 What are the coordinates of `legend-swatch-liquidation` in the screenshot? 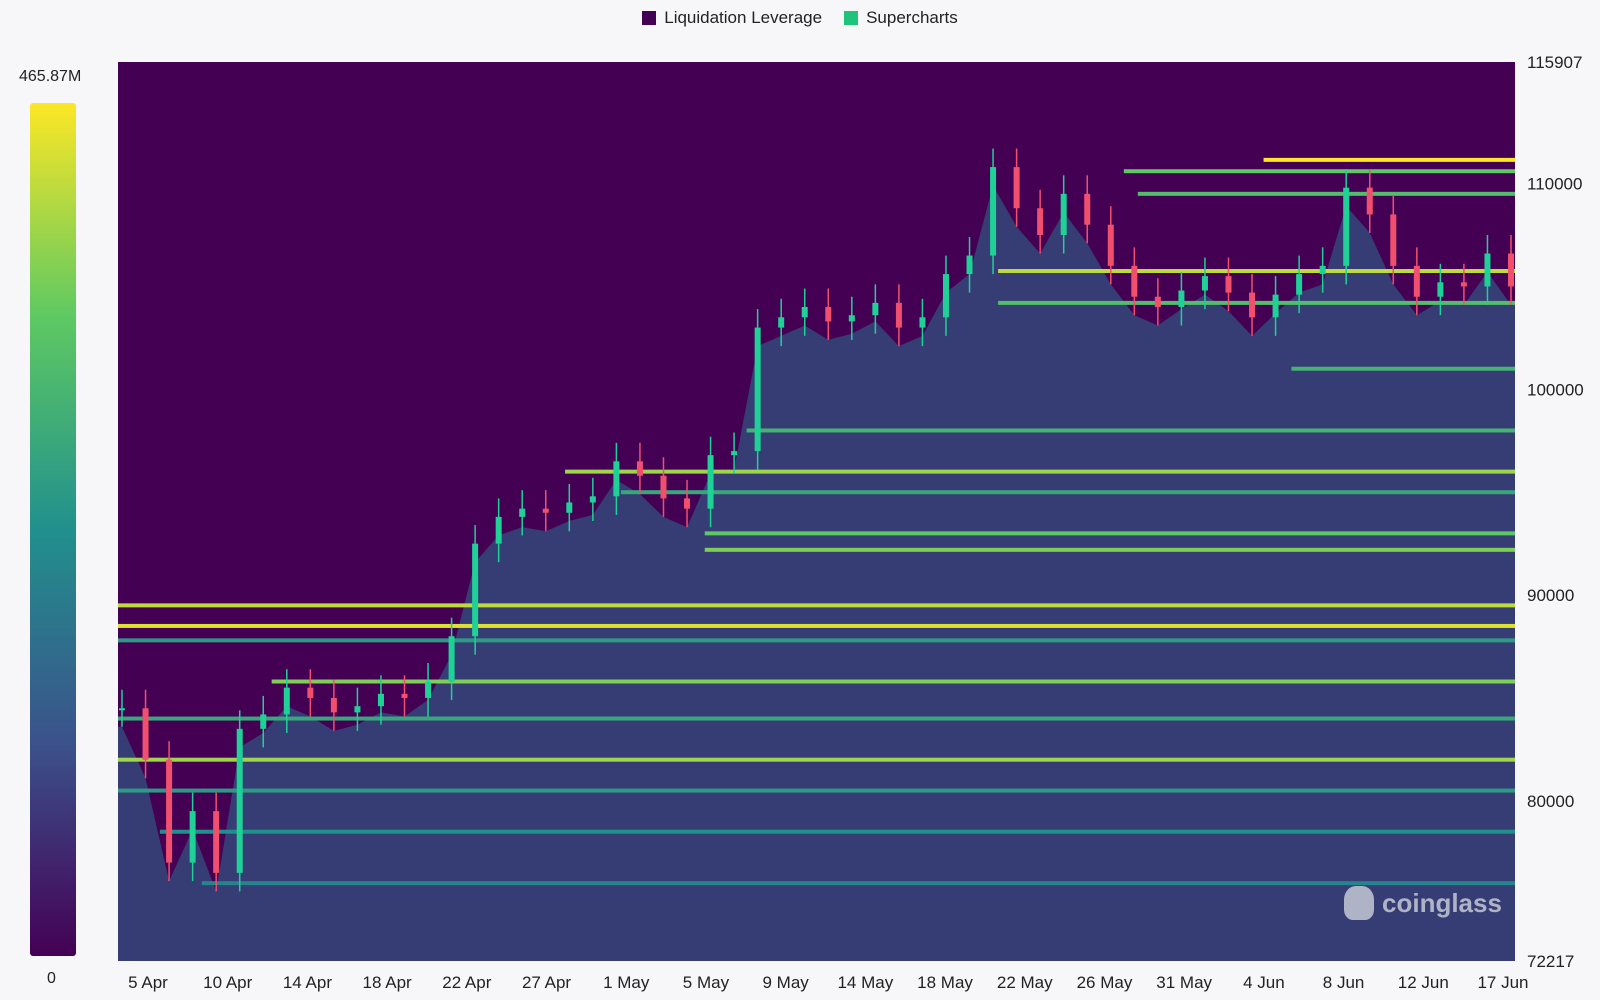 It's located at (649, 18).